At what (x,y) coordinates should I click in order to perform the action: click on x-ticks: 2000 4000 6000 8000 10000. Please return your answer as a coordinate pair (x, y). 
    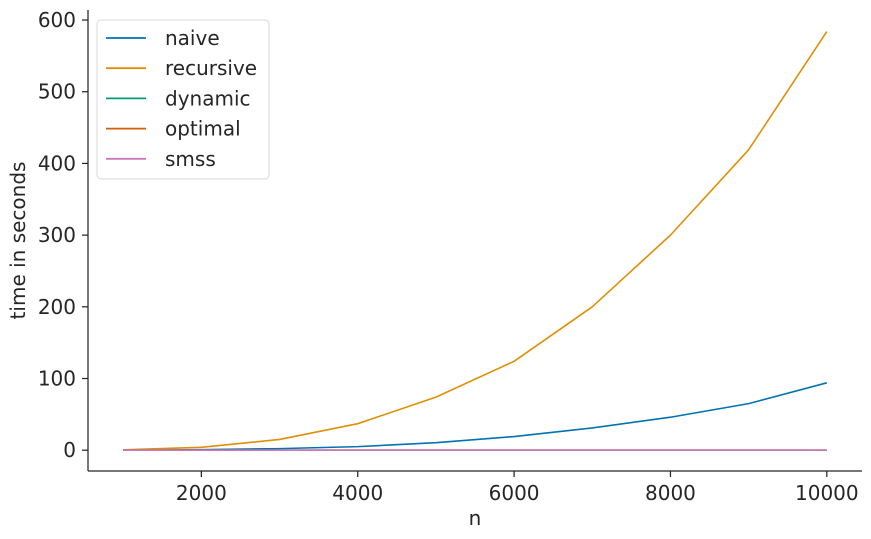
    Looking at the image, I should click on (517, 488).